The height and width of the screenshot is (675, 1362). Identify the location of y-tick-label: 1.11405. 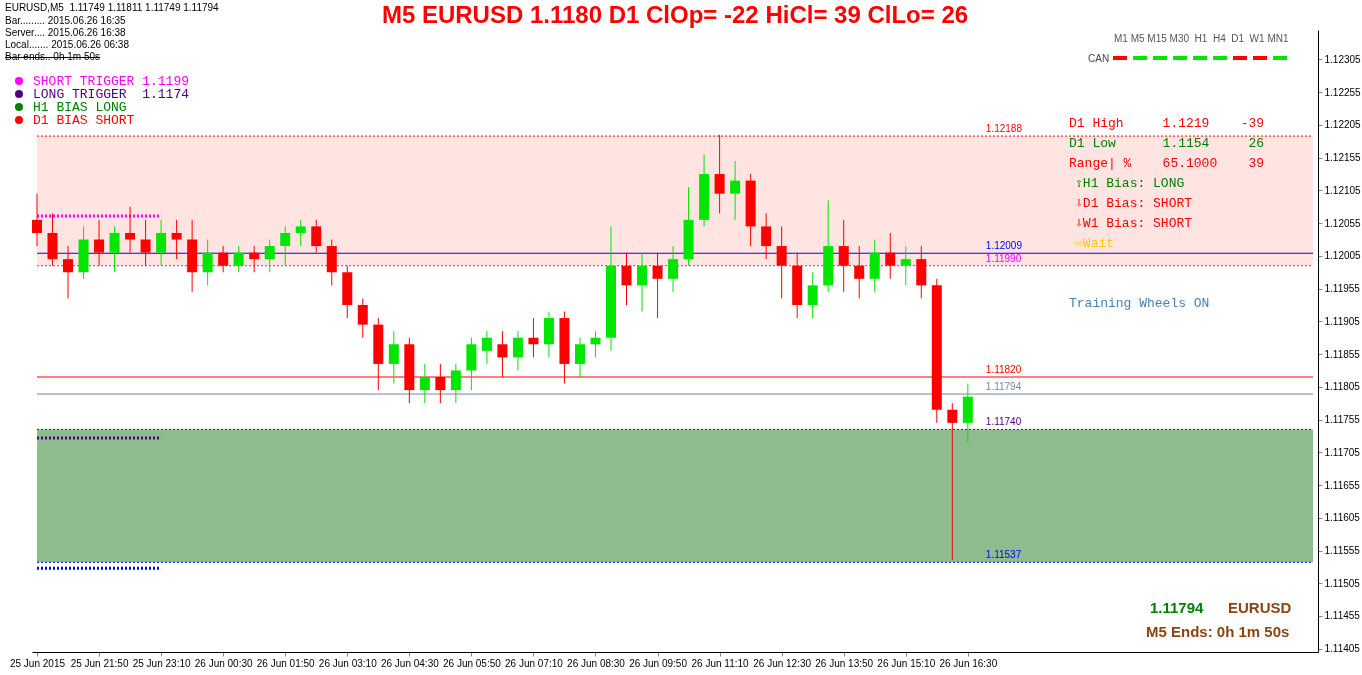
(1342, 649).